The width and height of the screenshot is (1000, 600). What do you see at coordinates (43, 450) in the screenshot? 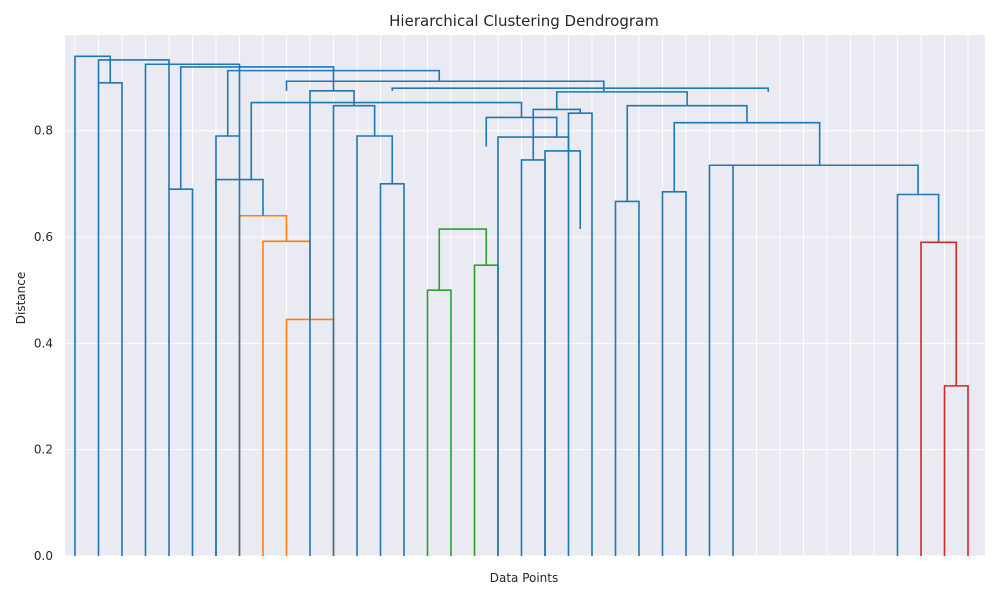
I see `y-tick-label: 0.2` at bounding box center [43, 450].